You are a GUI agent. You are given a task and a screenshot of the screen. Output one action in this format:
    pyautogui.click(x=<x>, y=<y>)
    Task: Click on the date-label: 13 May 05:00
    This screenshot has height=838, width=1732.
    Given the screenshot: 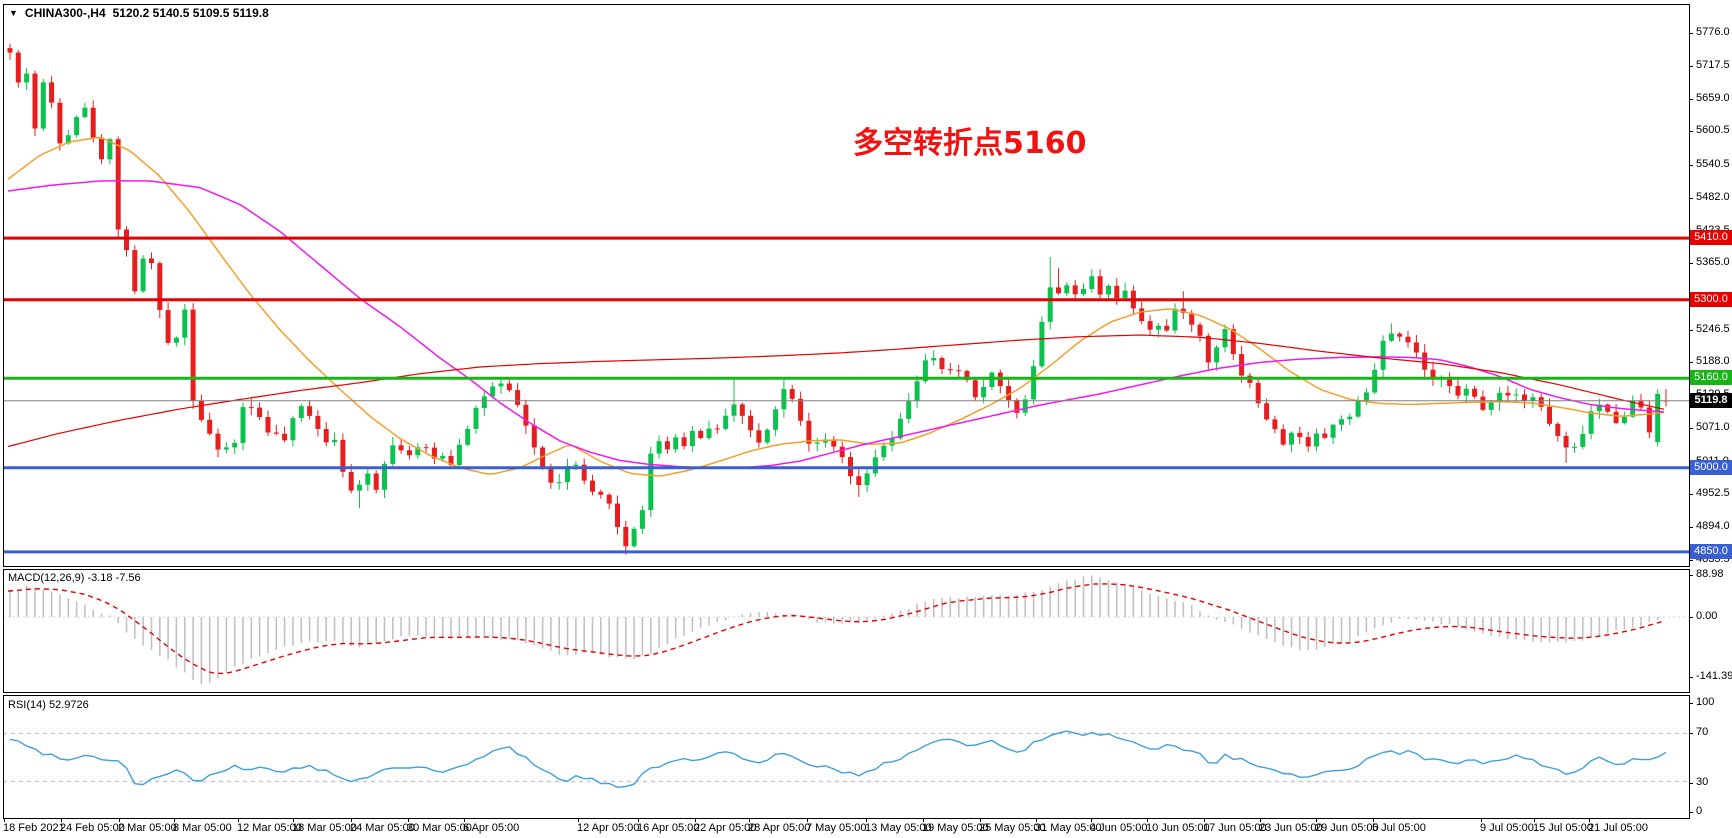 What is the action you would take?
    pyautogui.click(x=898, y=828)
    